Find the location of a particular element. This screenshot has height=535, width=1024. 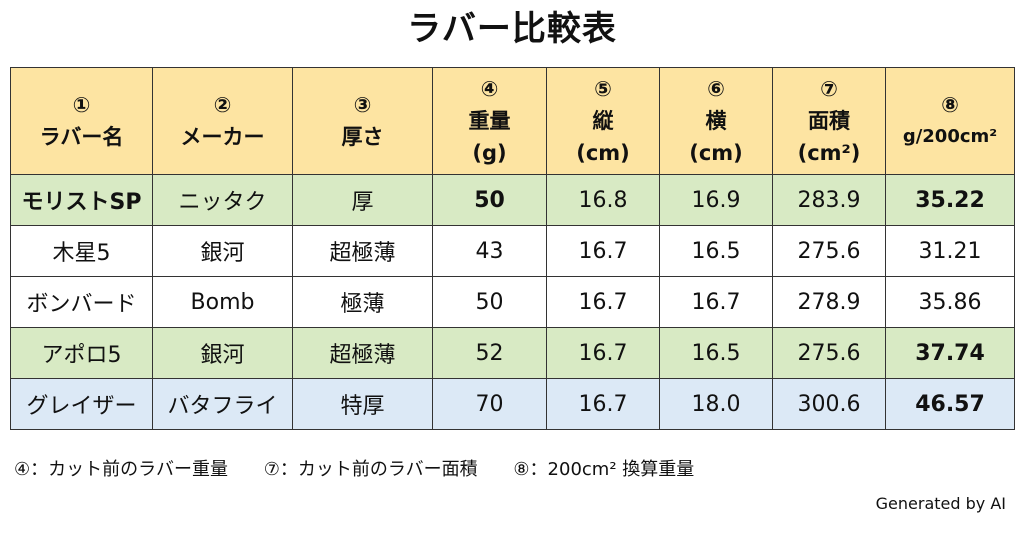

table-row: 木星5 銀河 超極薄 43 16.7 16.5 275.6 31.21 is located at coordinates (512, 251).